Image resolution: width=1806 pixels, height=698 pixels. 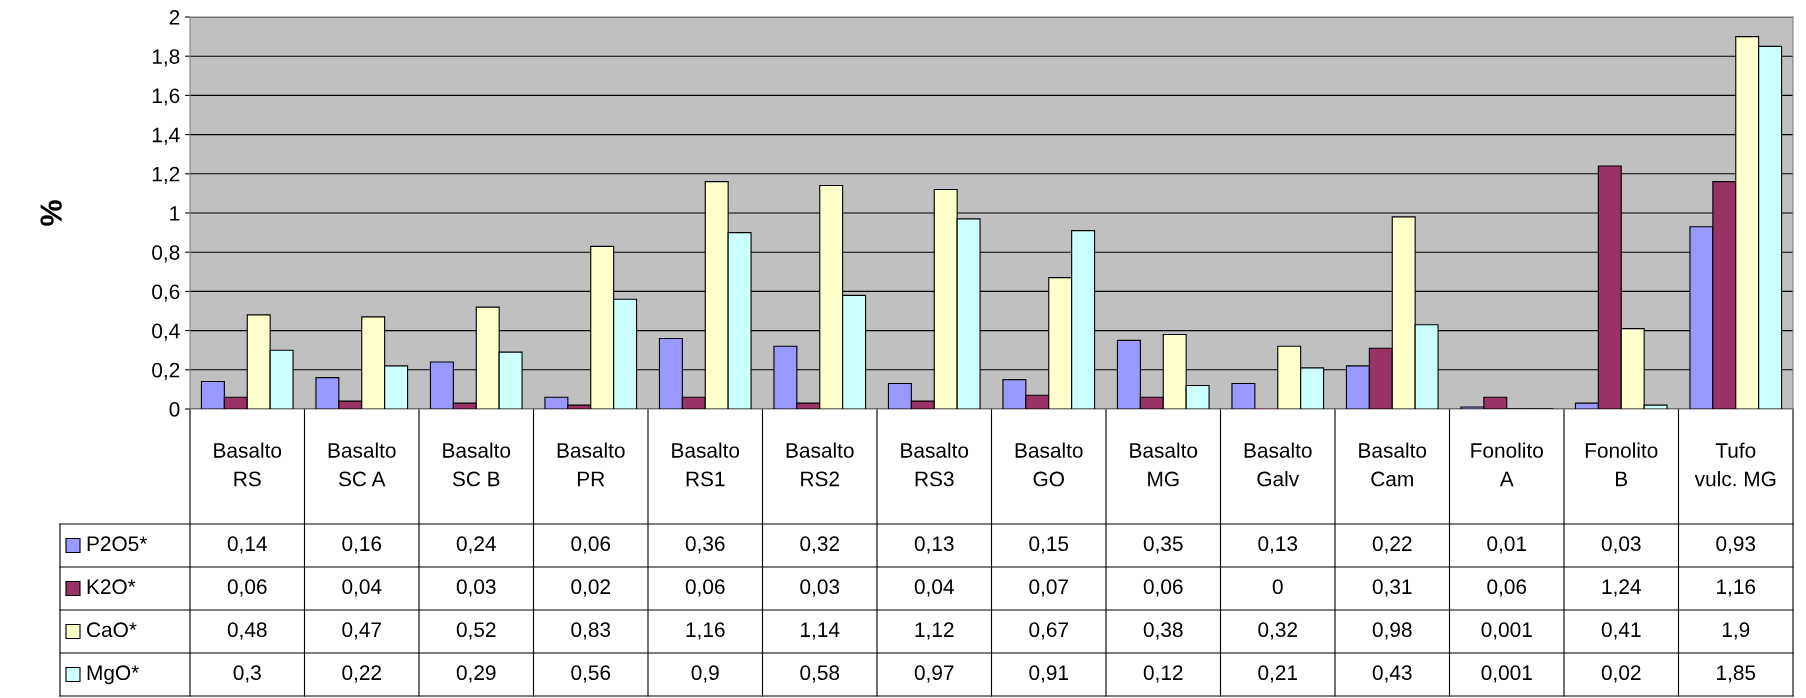 I want to click on data-label: 1,85, so click(x=1736, y=674).